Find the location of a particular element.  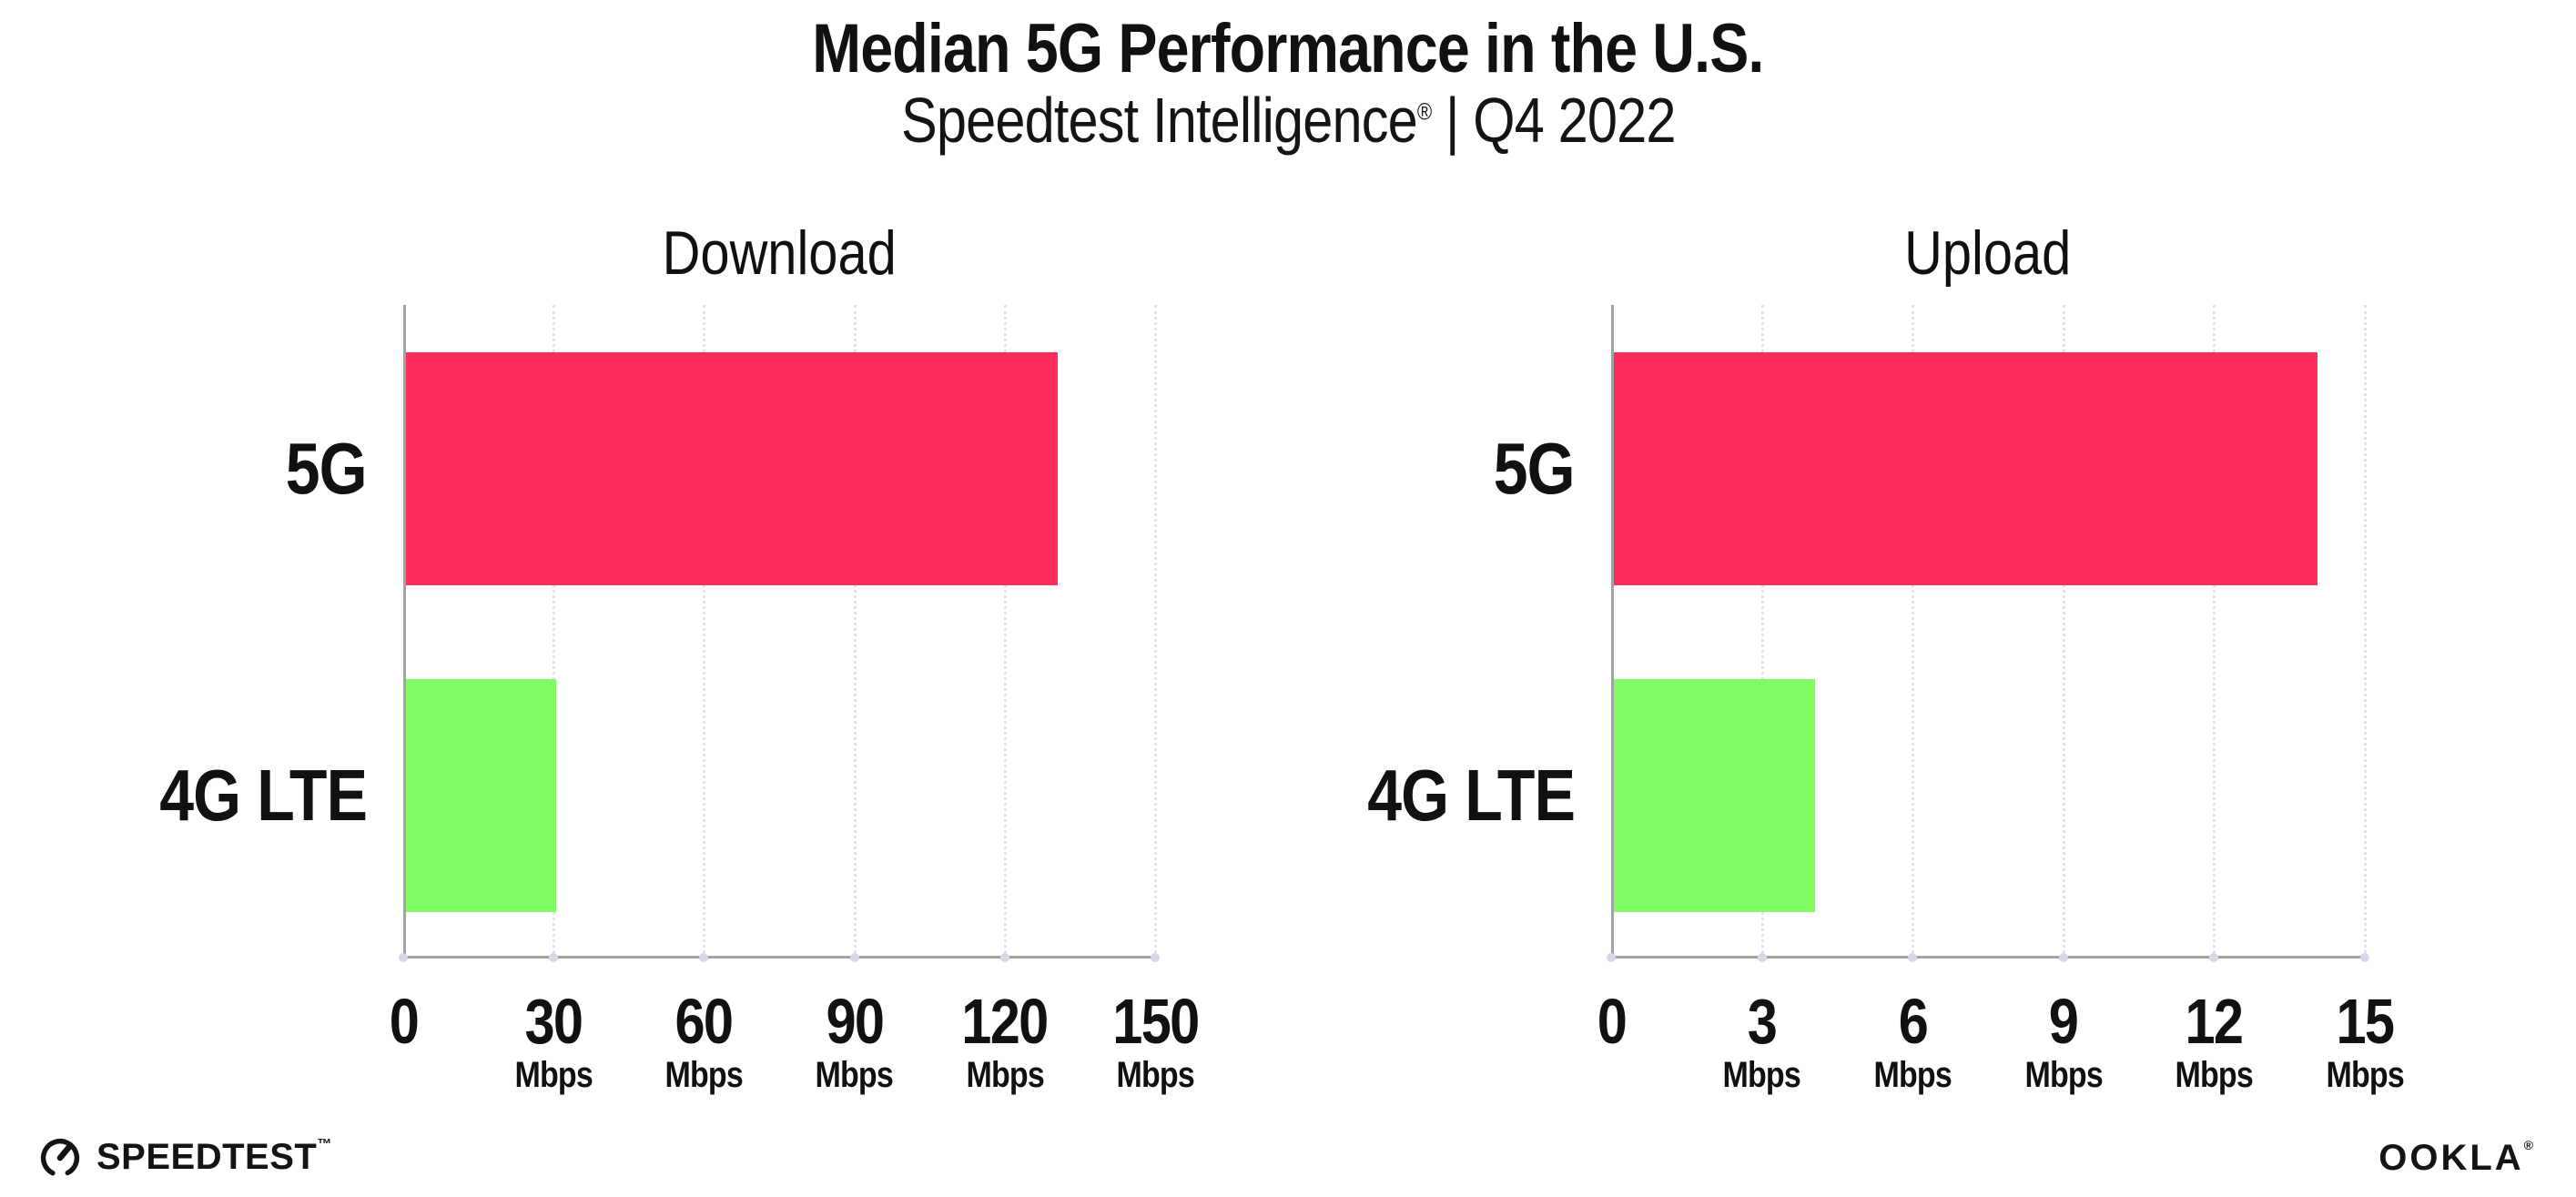

download-tick-label-0: 0 is located at coordinates (403, 1021).